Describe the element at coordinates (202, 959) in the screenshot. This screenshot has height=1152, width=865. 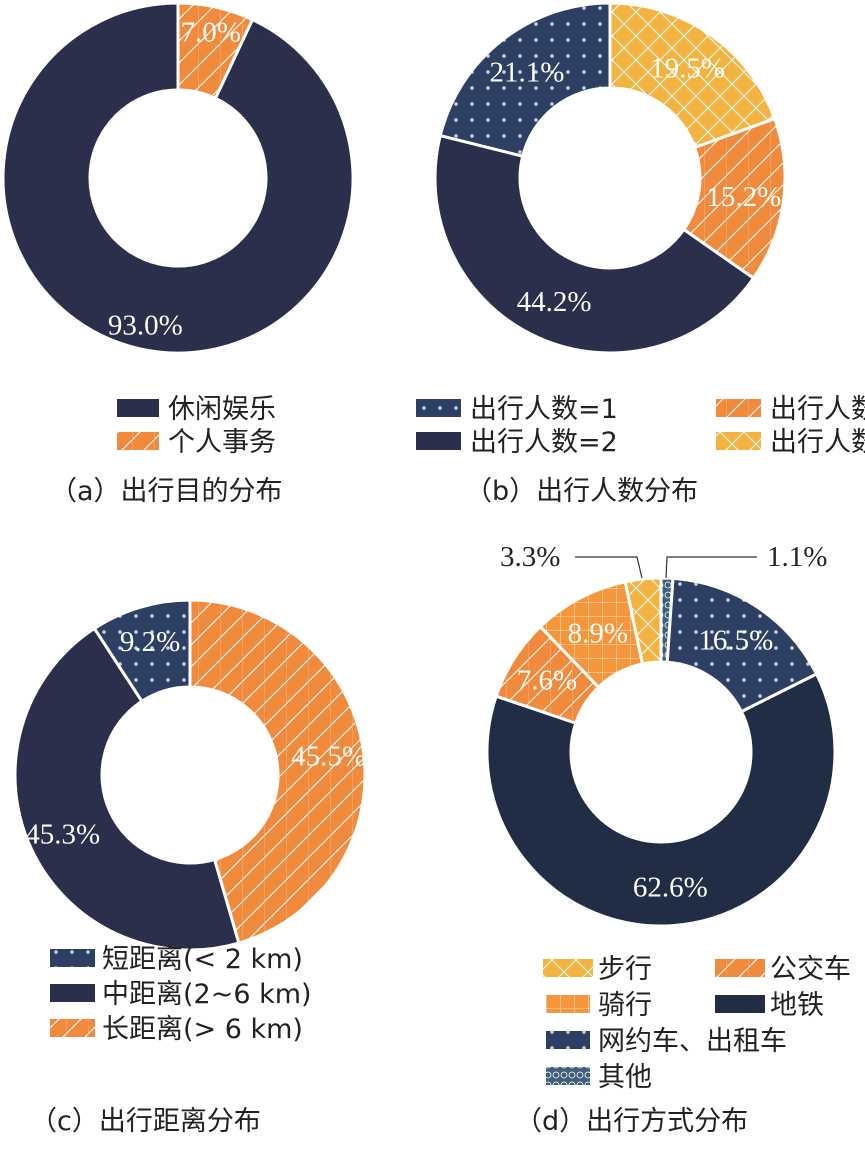
I see `legend-label-short: 短距离(< 2 km)` at that location.